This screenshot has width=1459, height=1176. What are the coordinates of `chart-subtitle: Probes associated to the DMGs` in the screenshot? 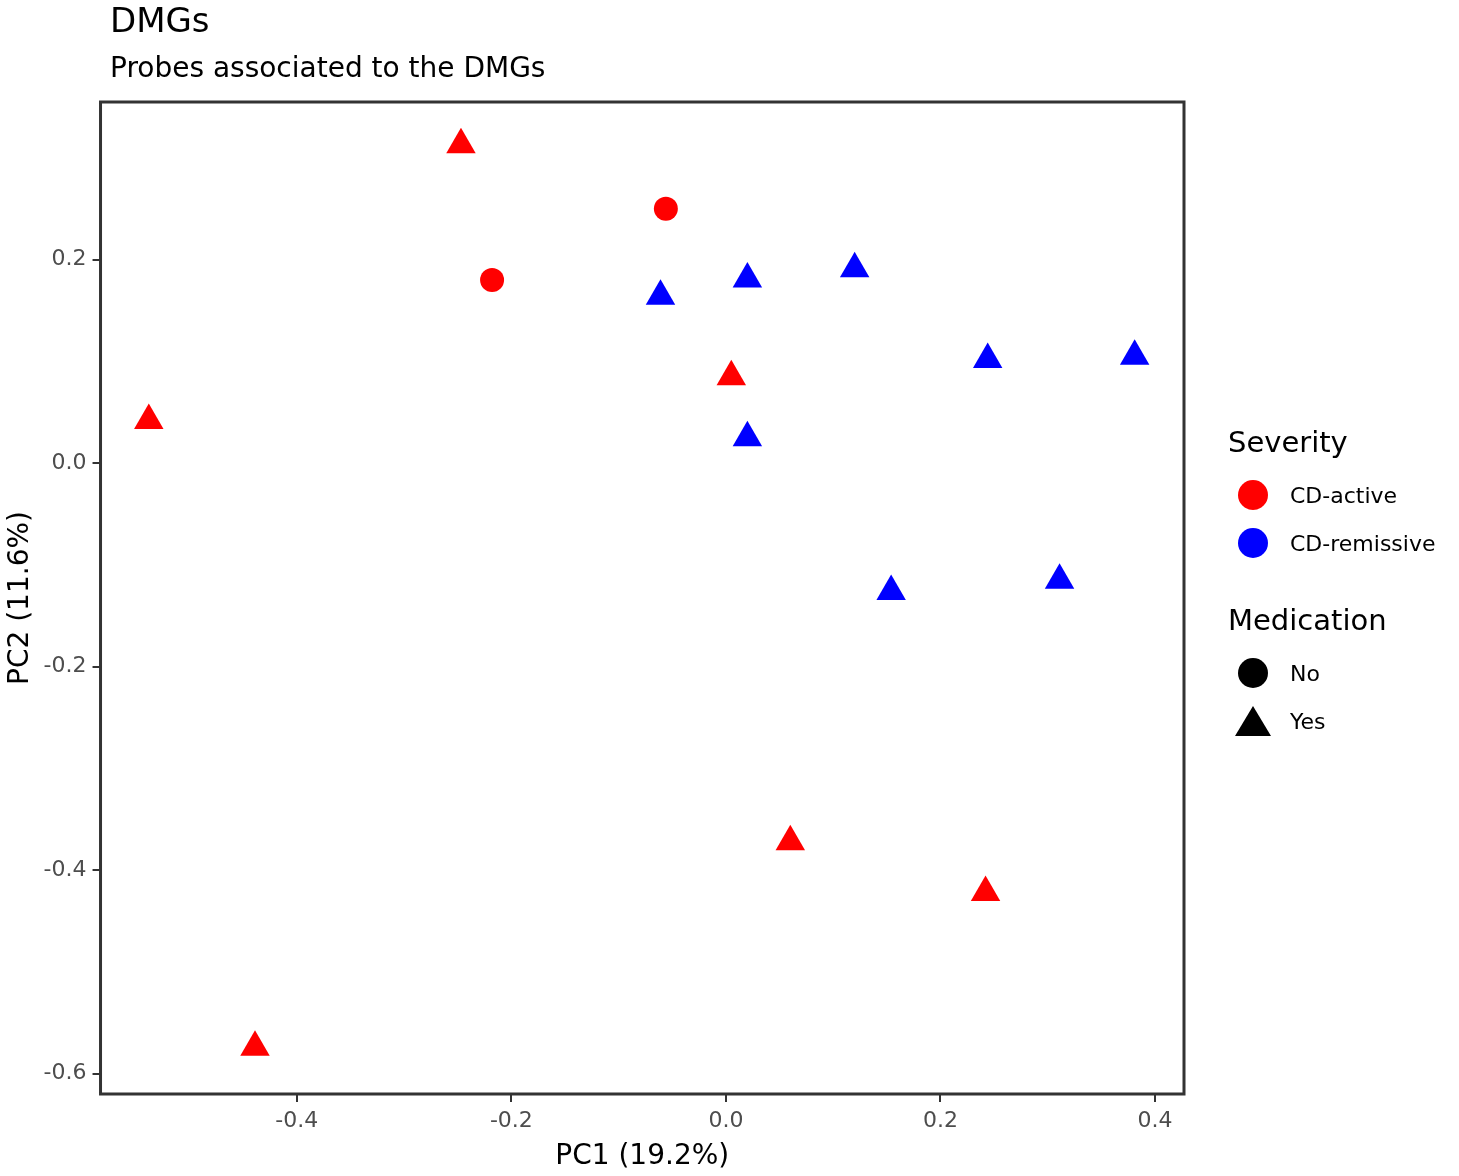 It's located at (328, 68).